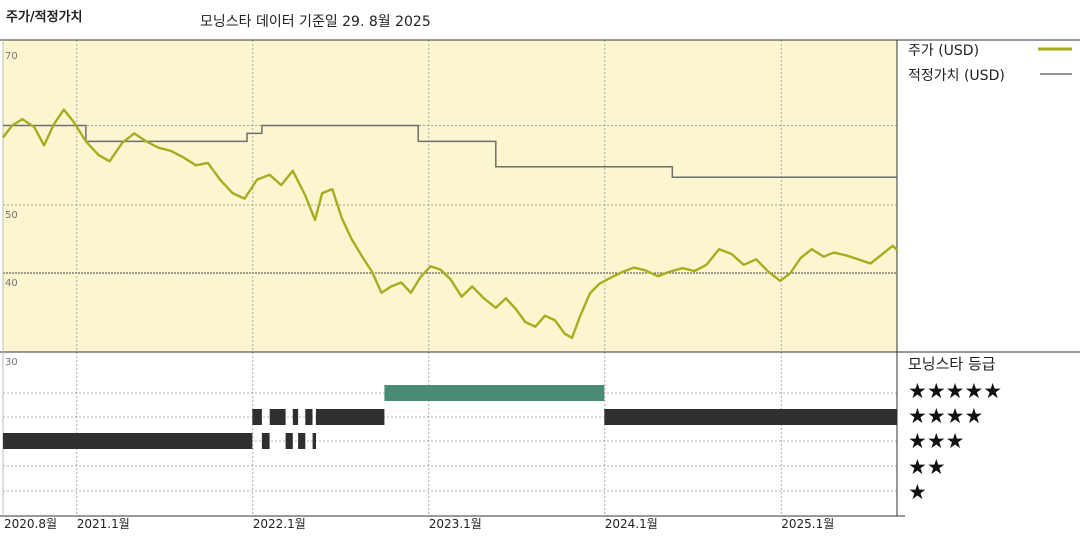 Image resolution: width=1080 pixels, height=544 pixels. I want to click on x-tick-label: 2021.1월, so click(103, 524).